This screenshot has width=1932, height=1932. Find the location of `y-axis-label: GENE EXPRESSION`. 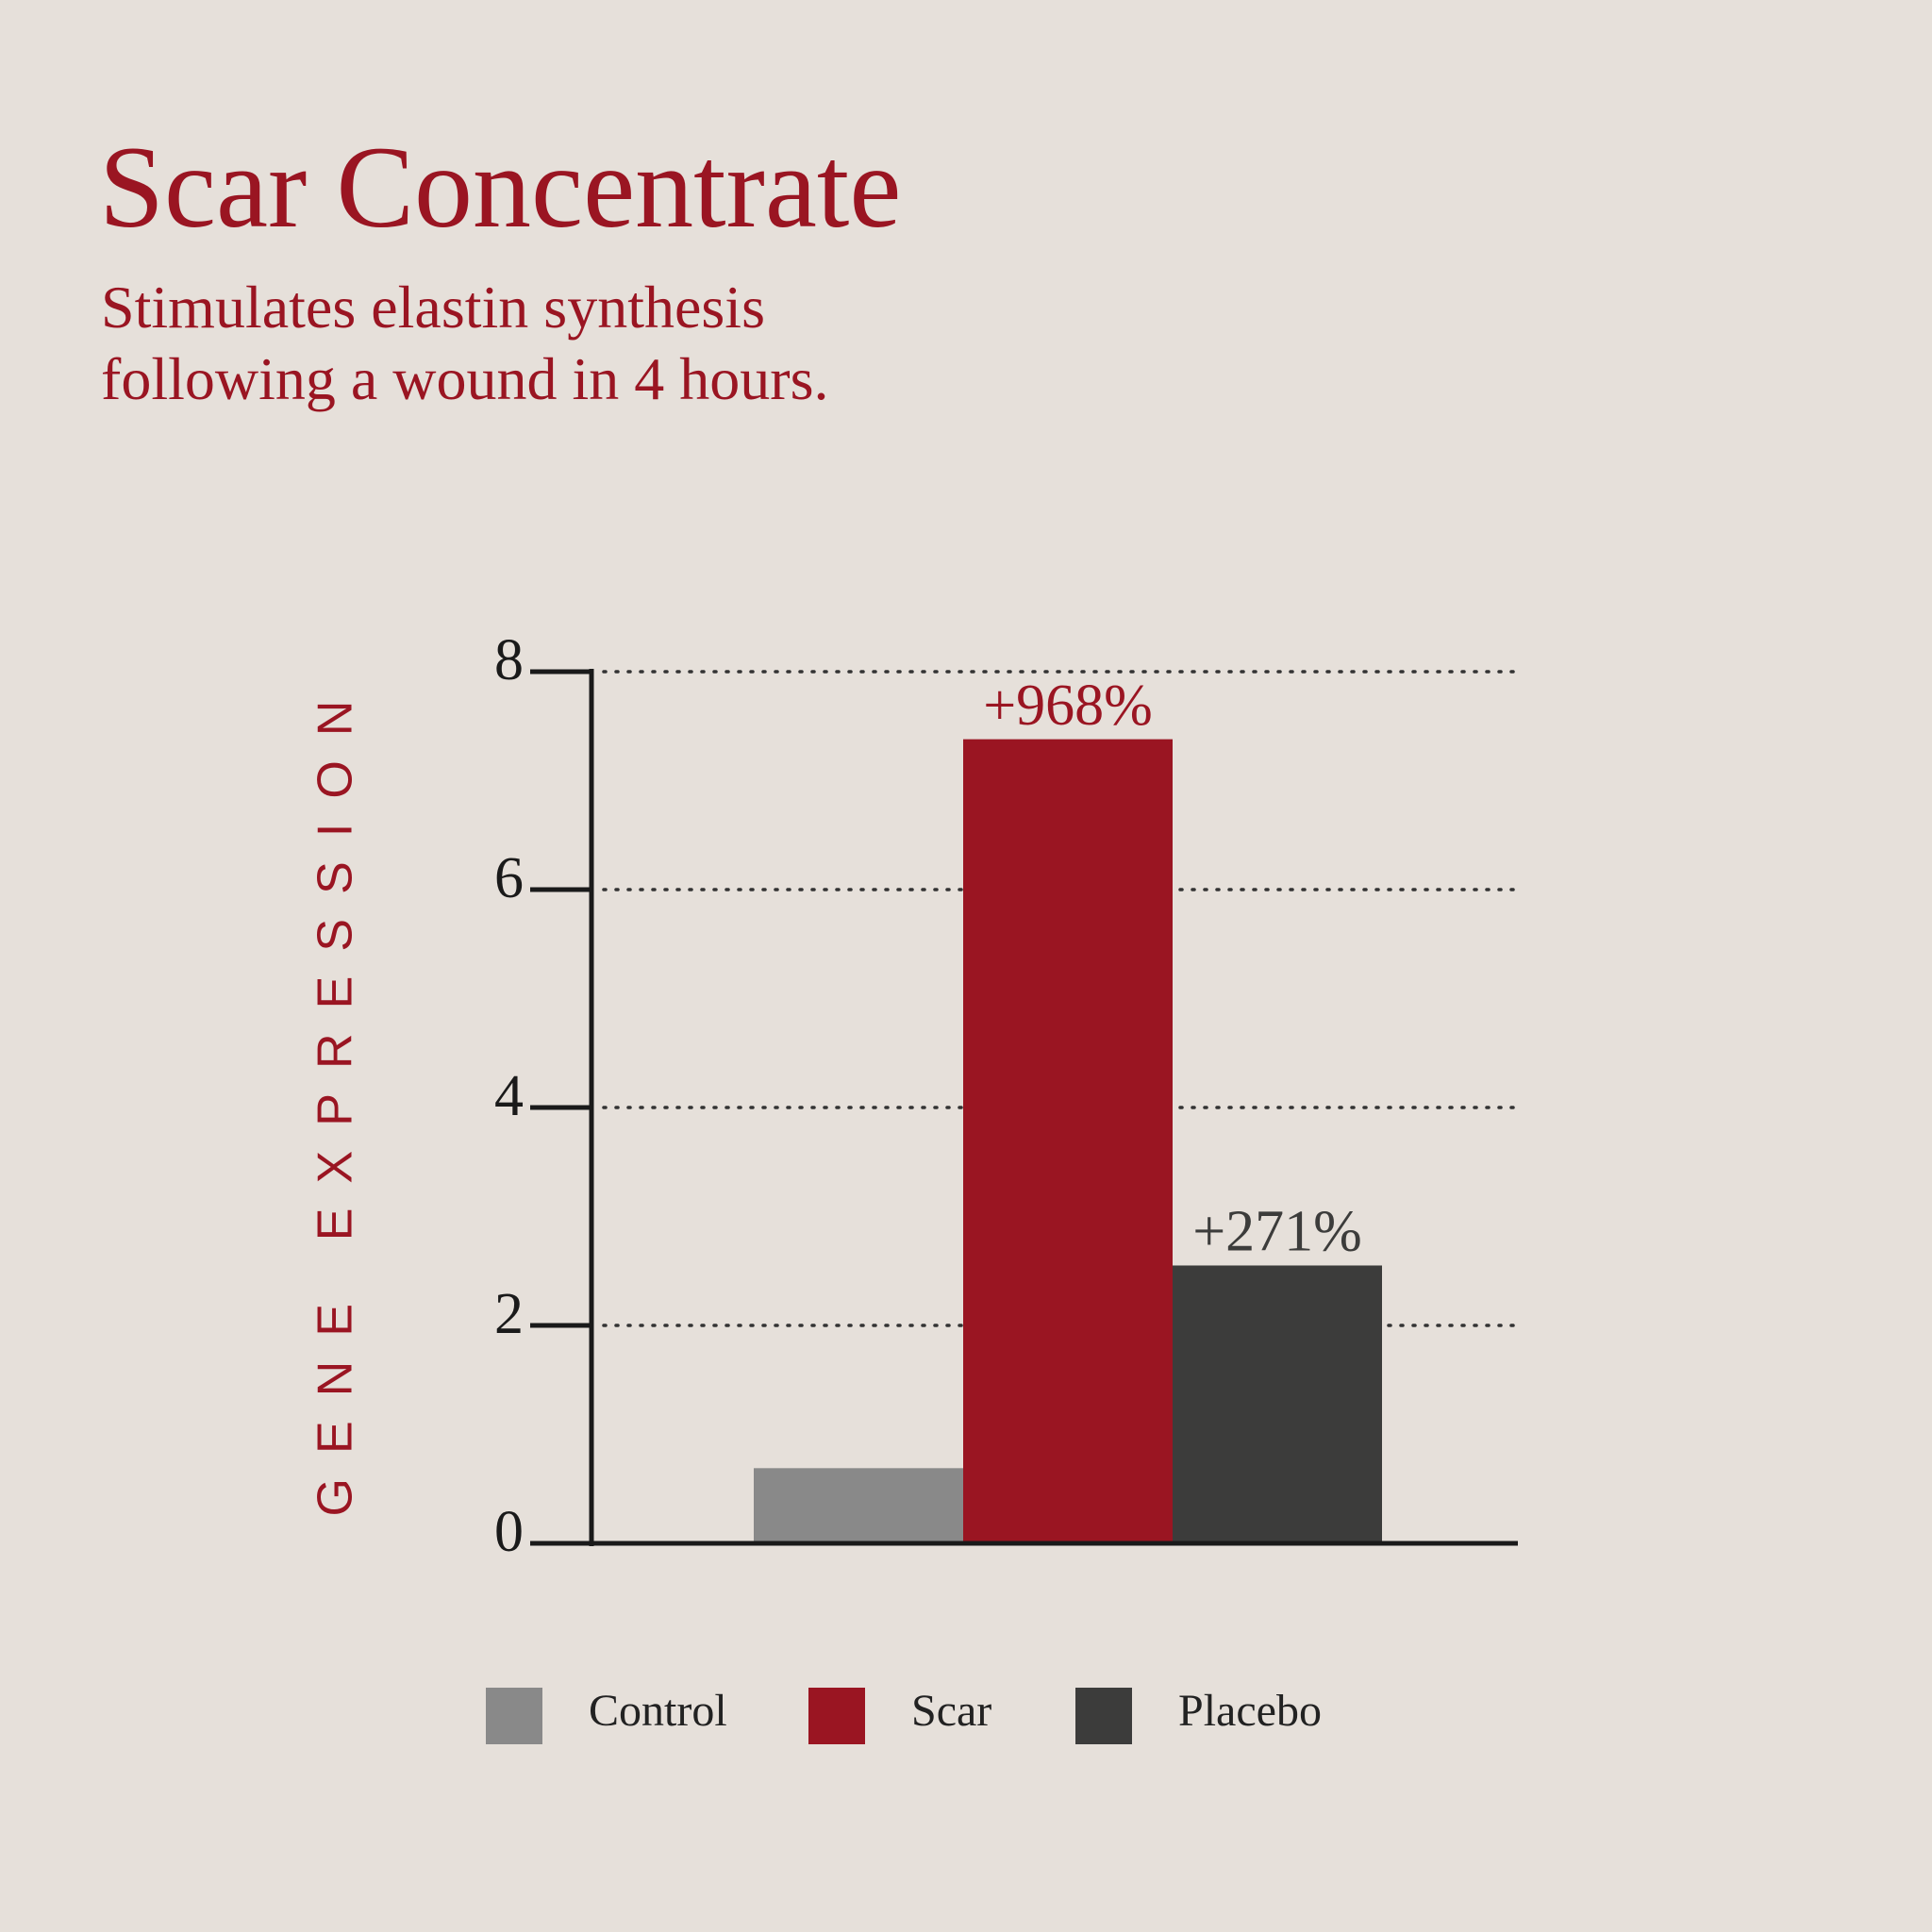

y-axis-label: GENE EXPRESSION is located at coordinates (336, 1109).